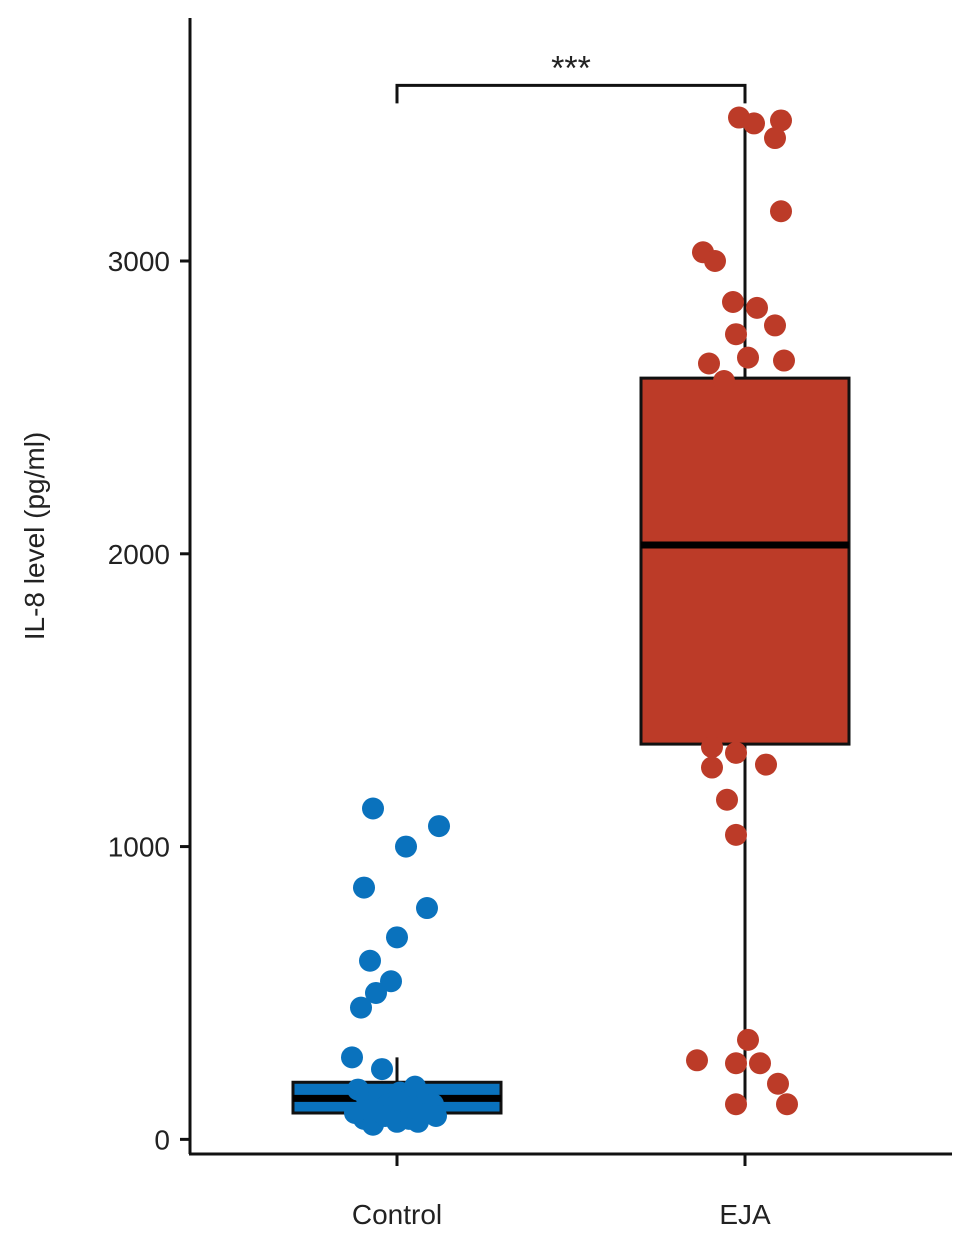 The image size is (969, 1238). Describe the element at coordinates (139, 847) in the screenshot. I see `y-tick-label: 1000` at that location.